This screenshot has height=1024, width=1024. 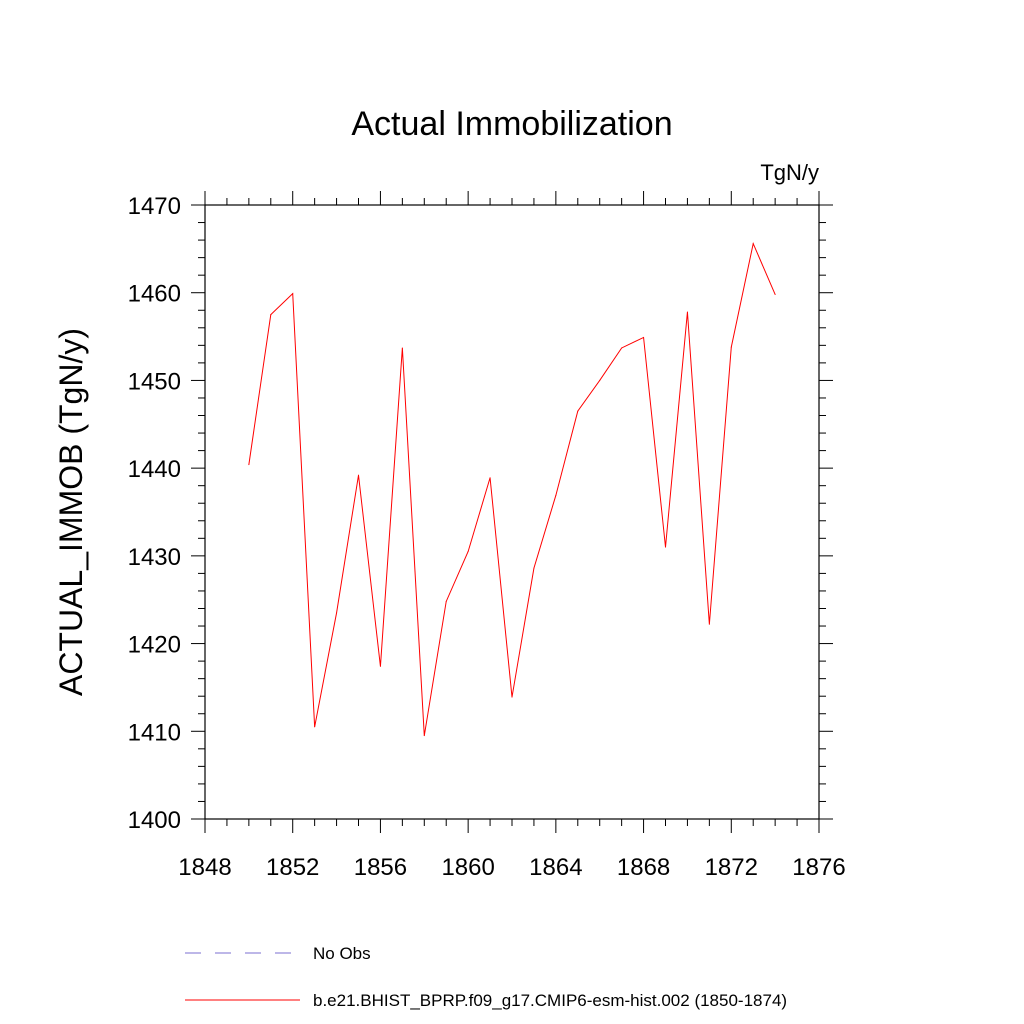 What do you see at coordinates (818, 867) in the screenshot?
I see `x-tick-label: 1876` at bounding box center [818, 867].